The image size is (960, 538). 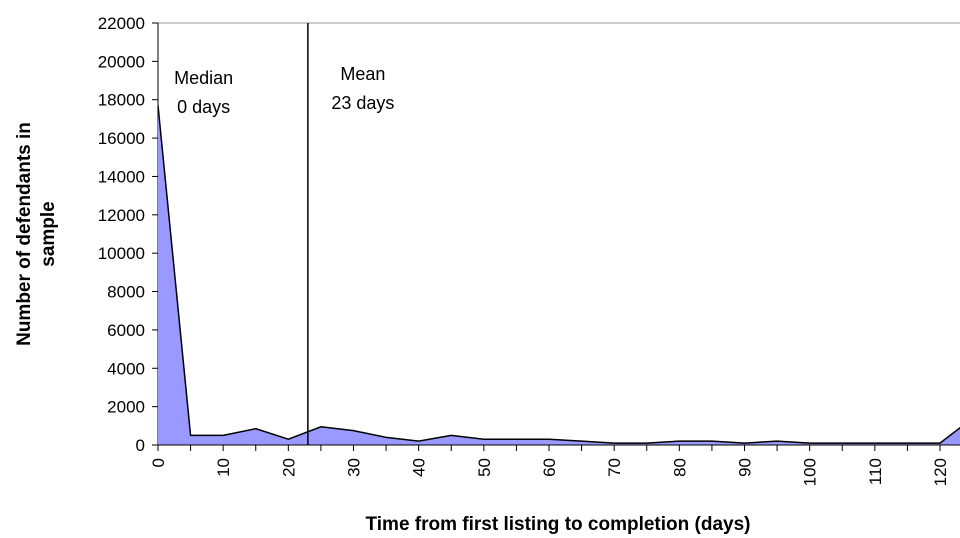 What do you see at coordinates (126, 330) in the screenshot?
I see `y-tick-label: 6000` at bounding box center [126, 330].